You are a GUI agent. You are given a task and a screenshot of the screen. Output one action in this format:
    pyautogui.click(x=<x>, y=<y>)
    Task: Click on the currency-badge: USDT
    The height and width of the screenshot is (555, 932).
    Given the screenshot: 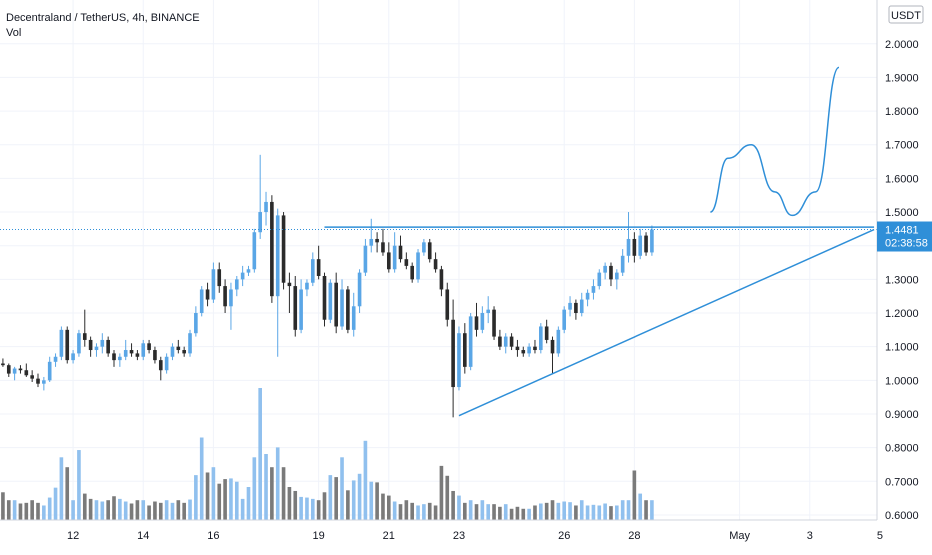 What is the action you would take?
    pyautogui.click(x=906, y=14)
    